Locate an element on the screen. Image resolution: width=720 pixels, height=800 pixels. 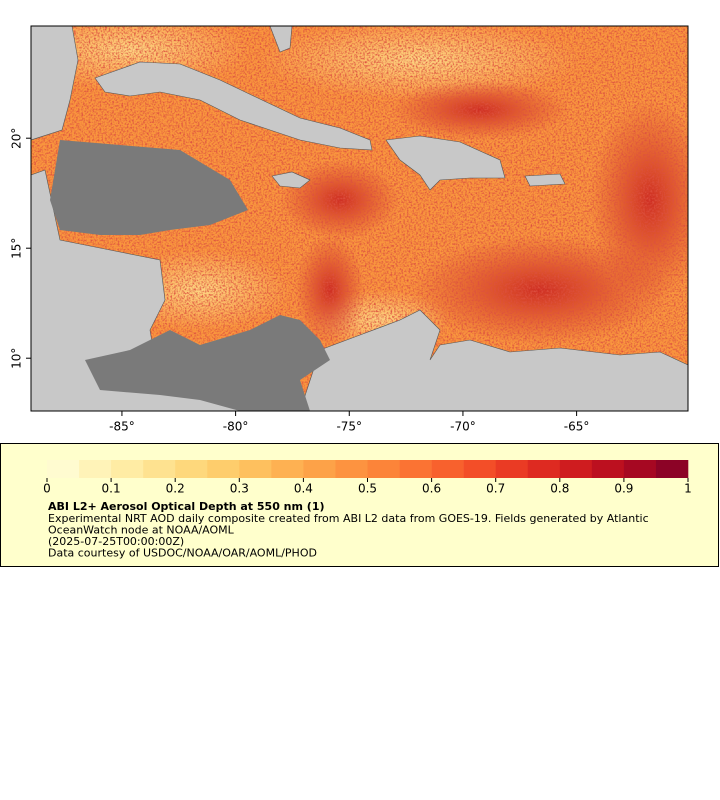
legend-line: (2025-07-25T00:00:00Z) is located at coordinates (116, 541).